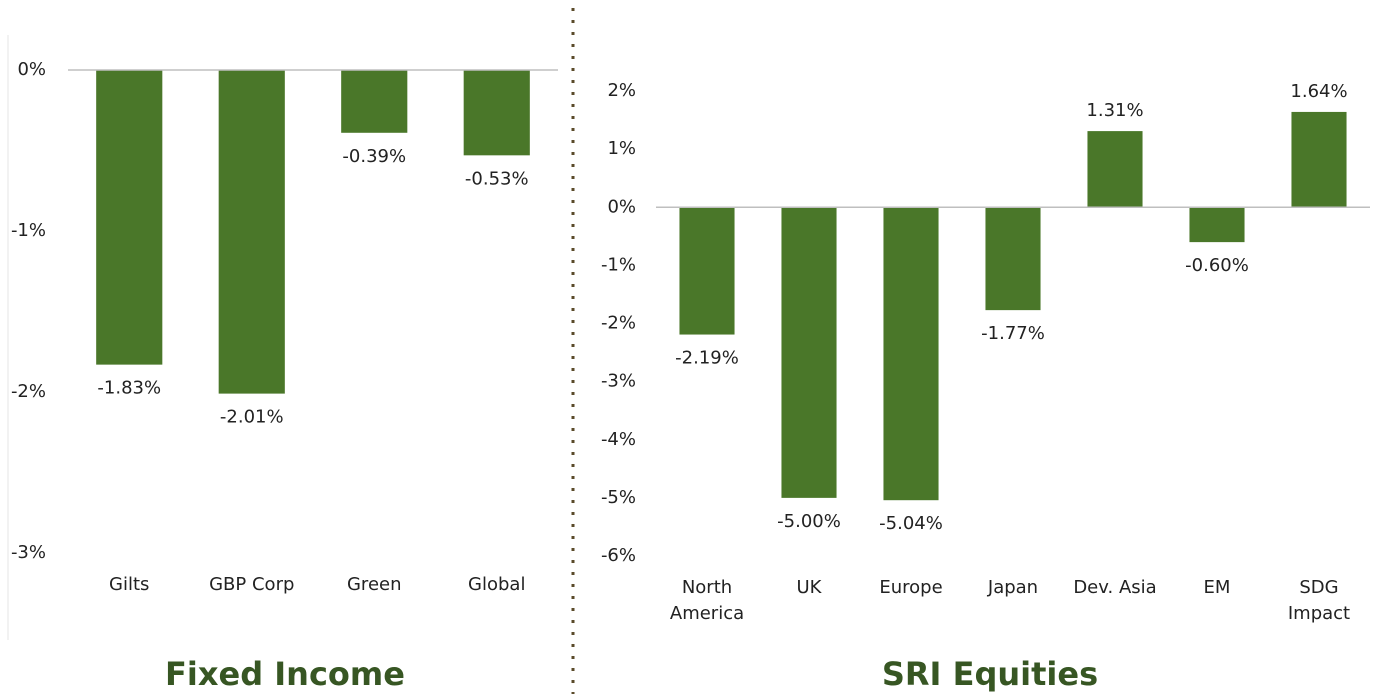 This screenshot has width=1373, height=694. Describe the element at coordinates (911, 523) in the screenshot. I see `value-label: -5.04%` at that location.